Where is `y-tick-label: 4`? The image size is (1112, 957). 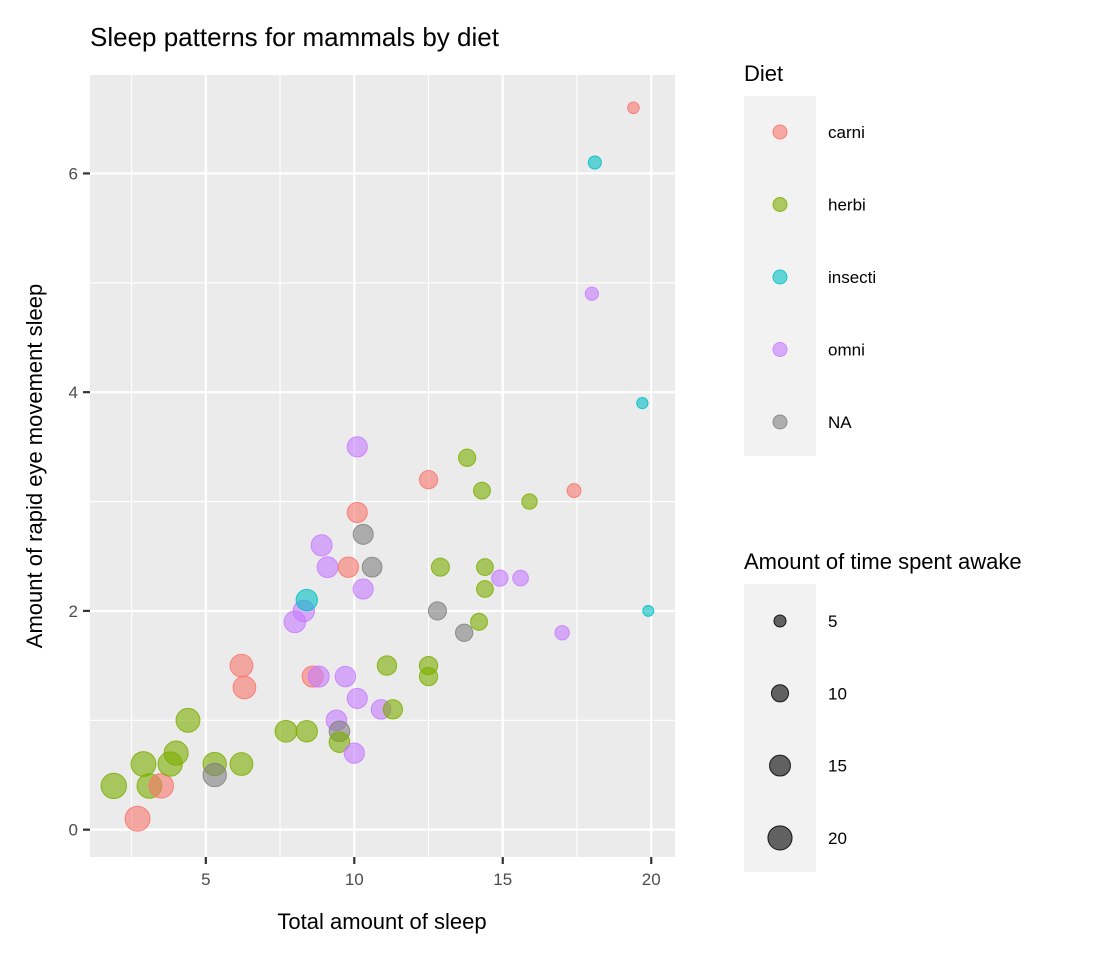 y-tick-label: 4 is located at coordinates (73, 392).